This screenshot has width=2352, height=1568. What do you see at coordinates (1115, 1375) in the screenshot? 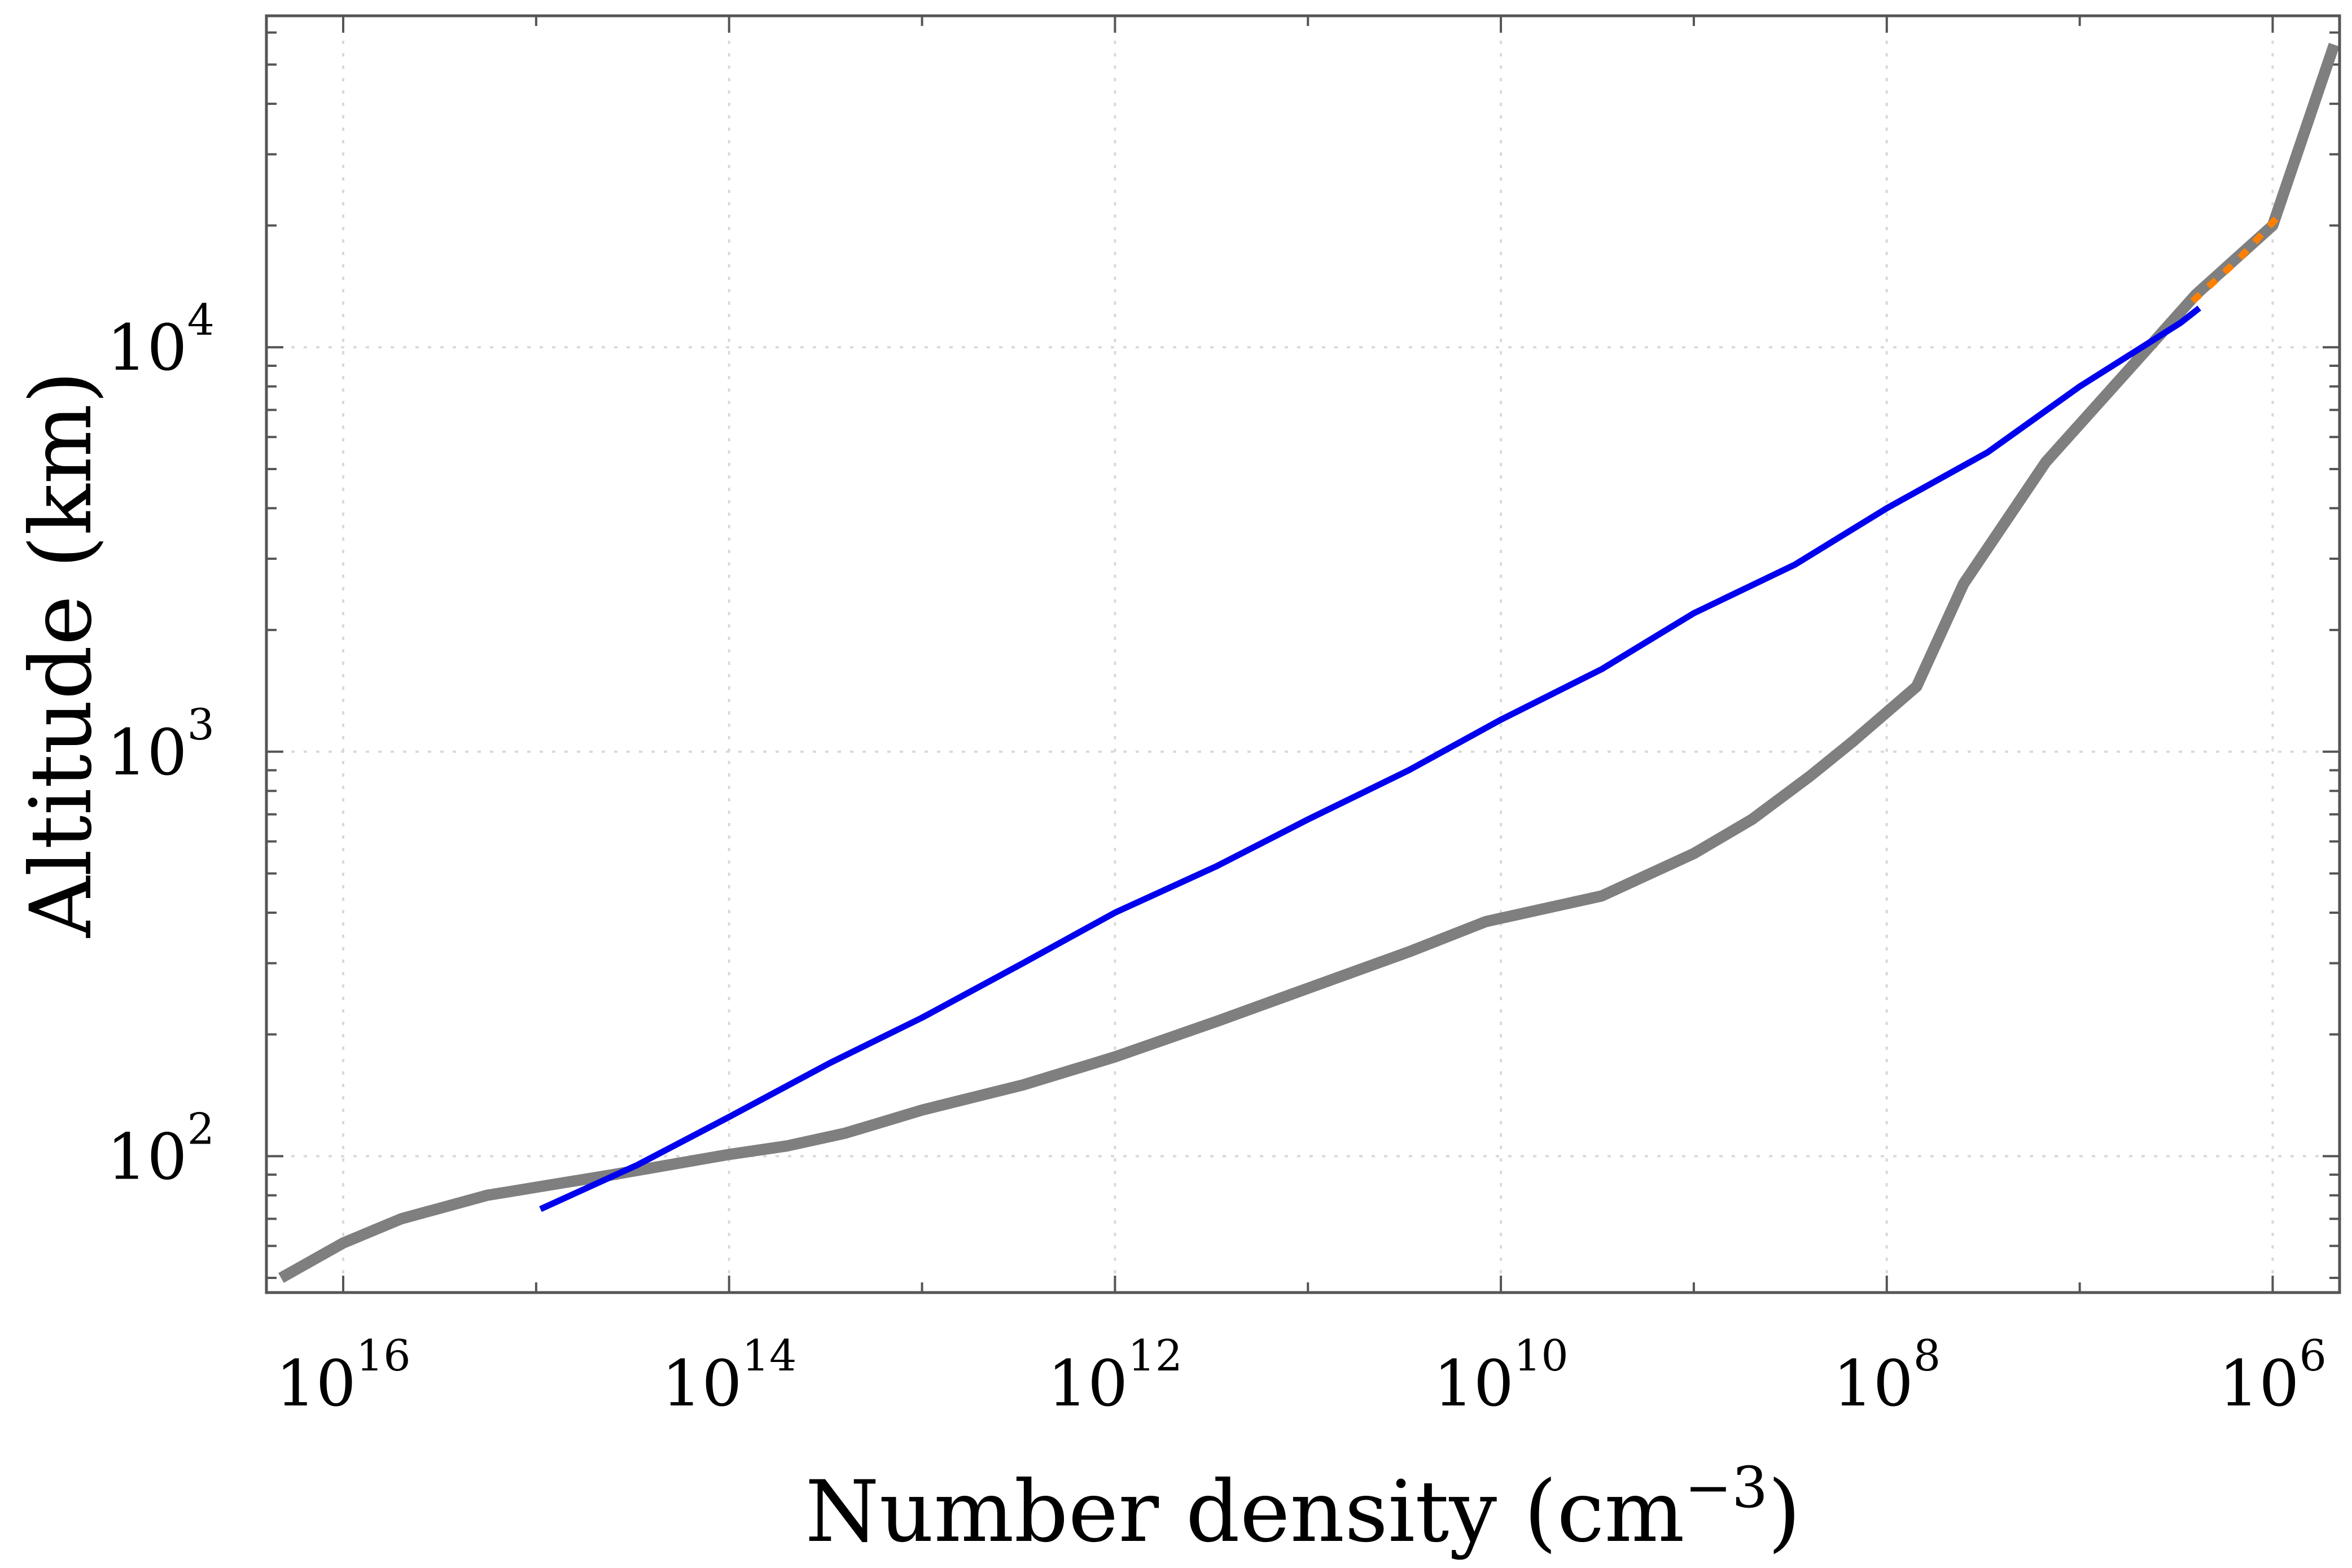
I see `x-tick-label: 10¹²` at bounding box center [1115, 1375].